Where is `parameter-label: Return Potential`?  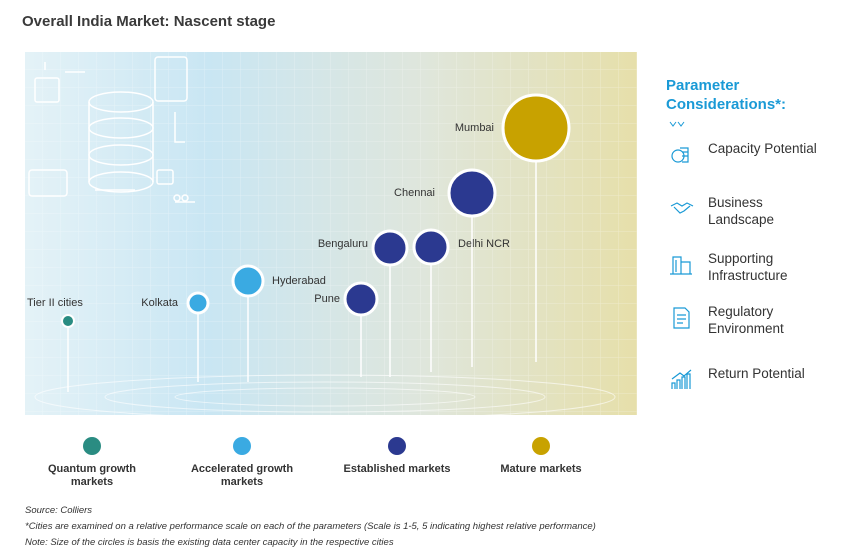 parameter-label: Return Potential is located at coordinates (756, 373).